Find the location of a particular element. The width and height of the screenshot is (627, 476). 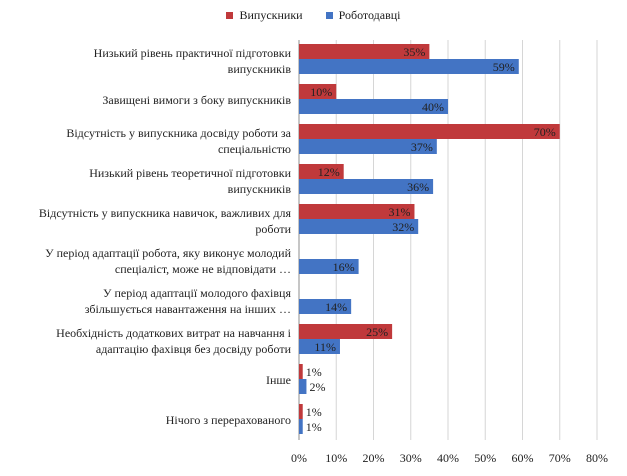

x-tick-label: 70% is located at coordinates (560, 458).